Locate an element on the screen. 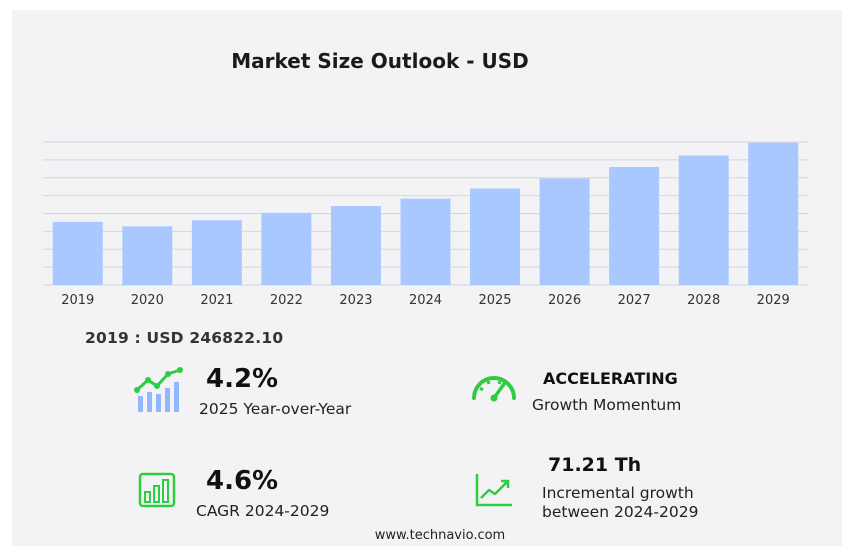 The width and height of the screenshot is (855, 556). x-tick-label: 2020 is located at coordinates (147, 300).